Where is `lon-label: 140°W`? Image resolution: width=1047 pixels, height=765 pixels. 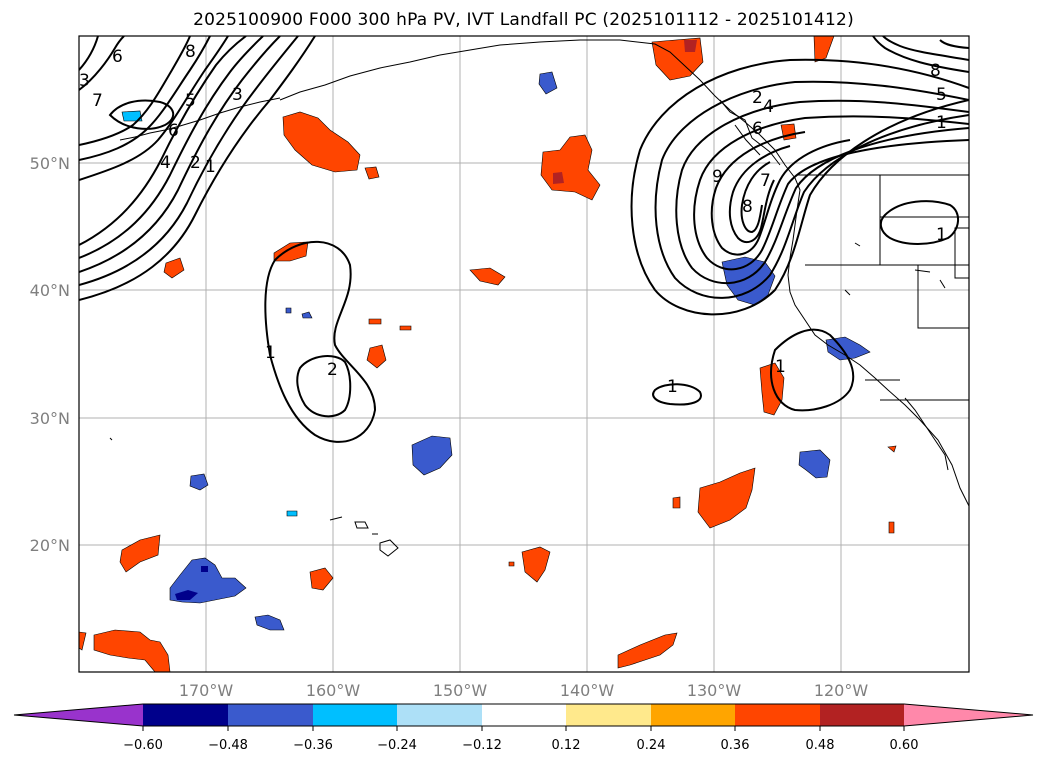
lon-label: 140°W is located at coordinates (587, 690).